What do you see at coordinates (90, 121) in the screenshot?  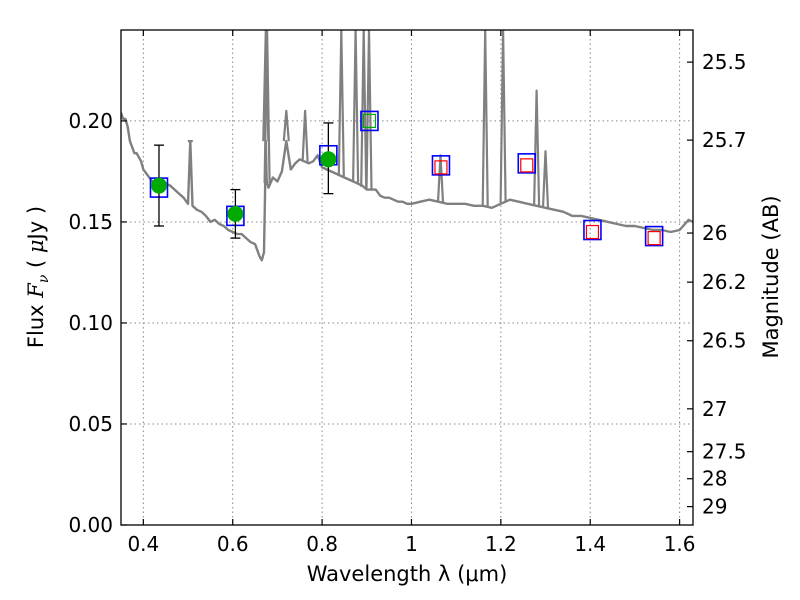 I see `y-tick-label: 0.20` at bounding box center [90, 121].